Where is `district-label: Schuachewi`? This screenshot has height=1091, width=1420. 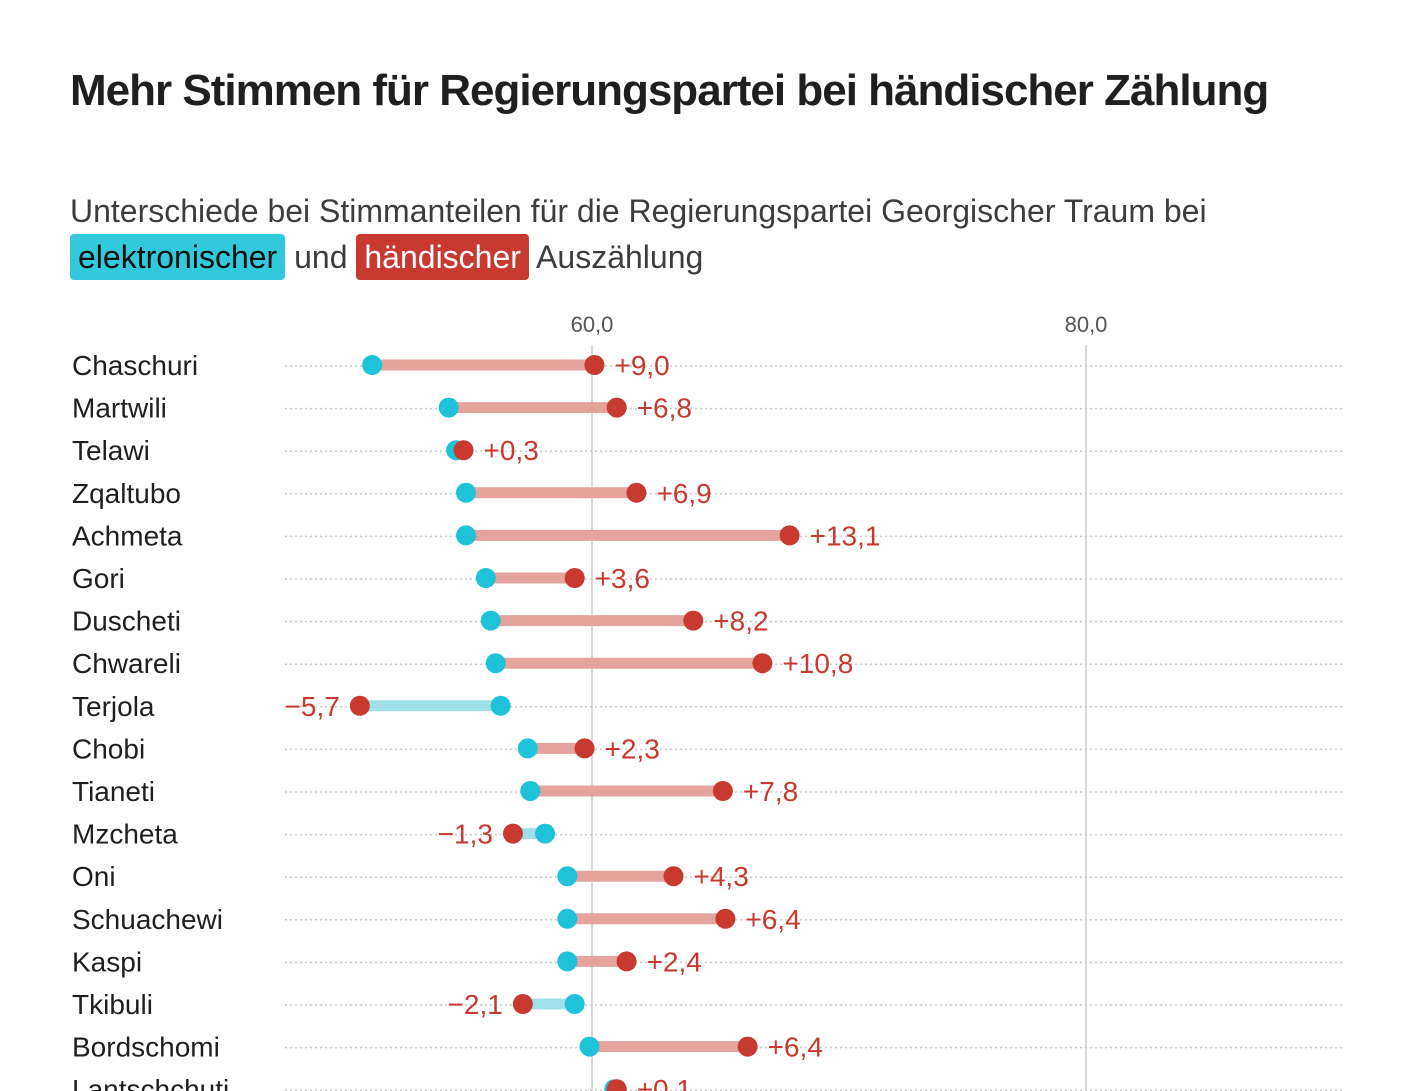
district-label: Schuachewi is located at coordinates (147, 919).